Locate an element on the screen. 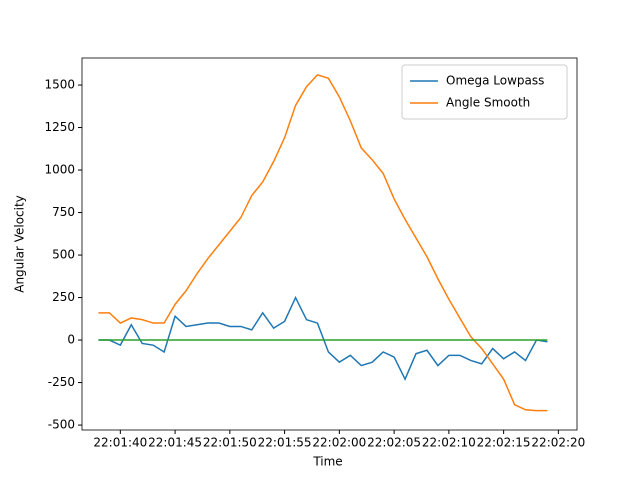 Image resolution: width=640 pixels, height=484 pixels. x-tick-label: 22:01:45 is located at coordinates (175, 443).